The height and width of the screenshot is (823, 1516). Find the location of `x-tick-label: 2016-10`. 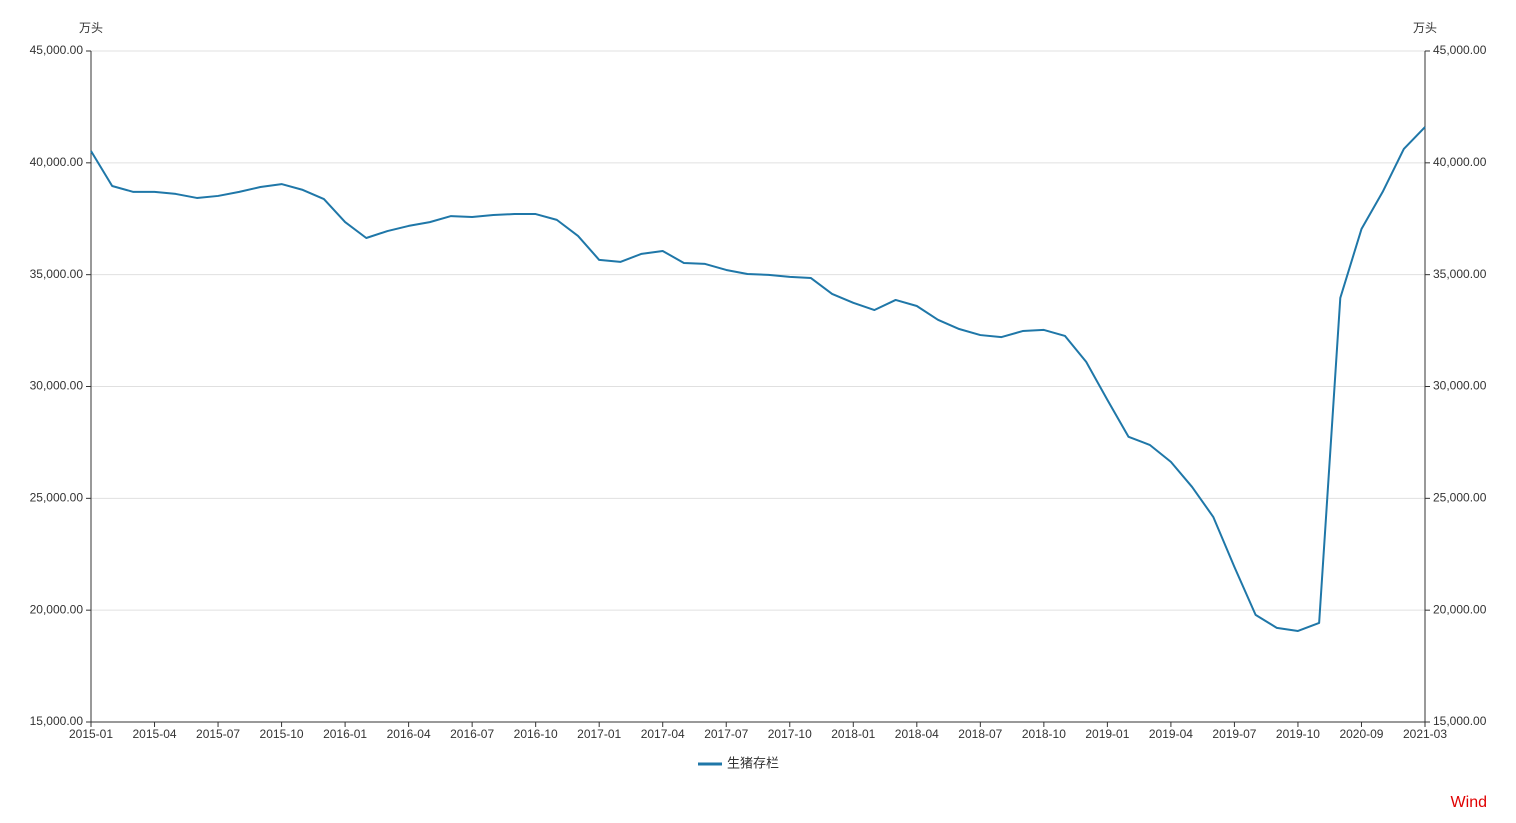

x-tick-label: 2016-10 is located at coordinates (536, 734).